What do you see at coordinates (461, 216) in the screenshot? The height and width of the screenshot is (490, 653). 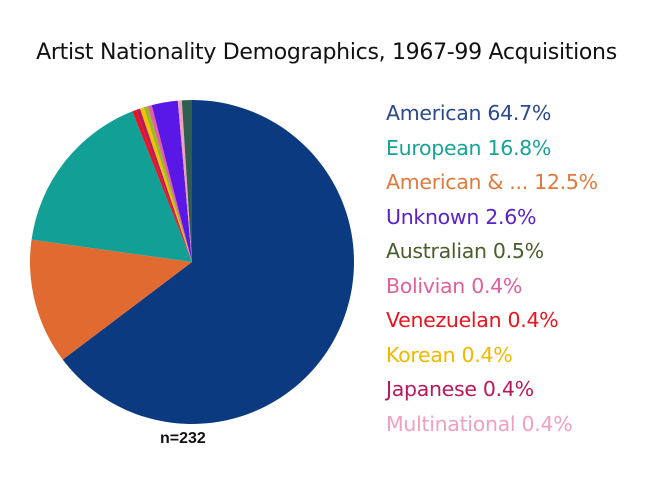 I see `legend-item: Unknown 2.6%` at bounding box center [461, 216].